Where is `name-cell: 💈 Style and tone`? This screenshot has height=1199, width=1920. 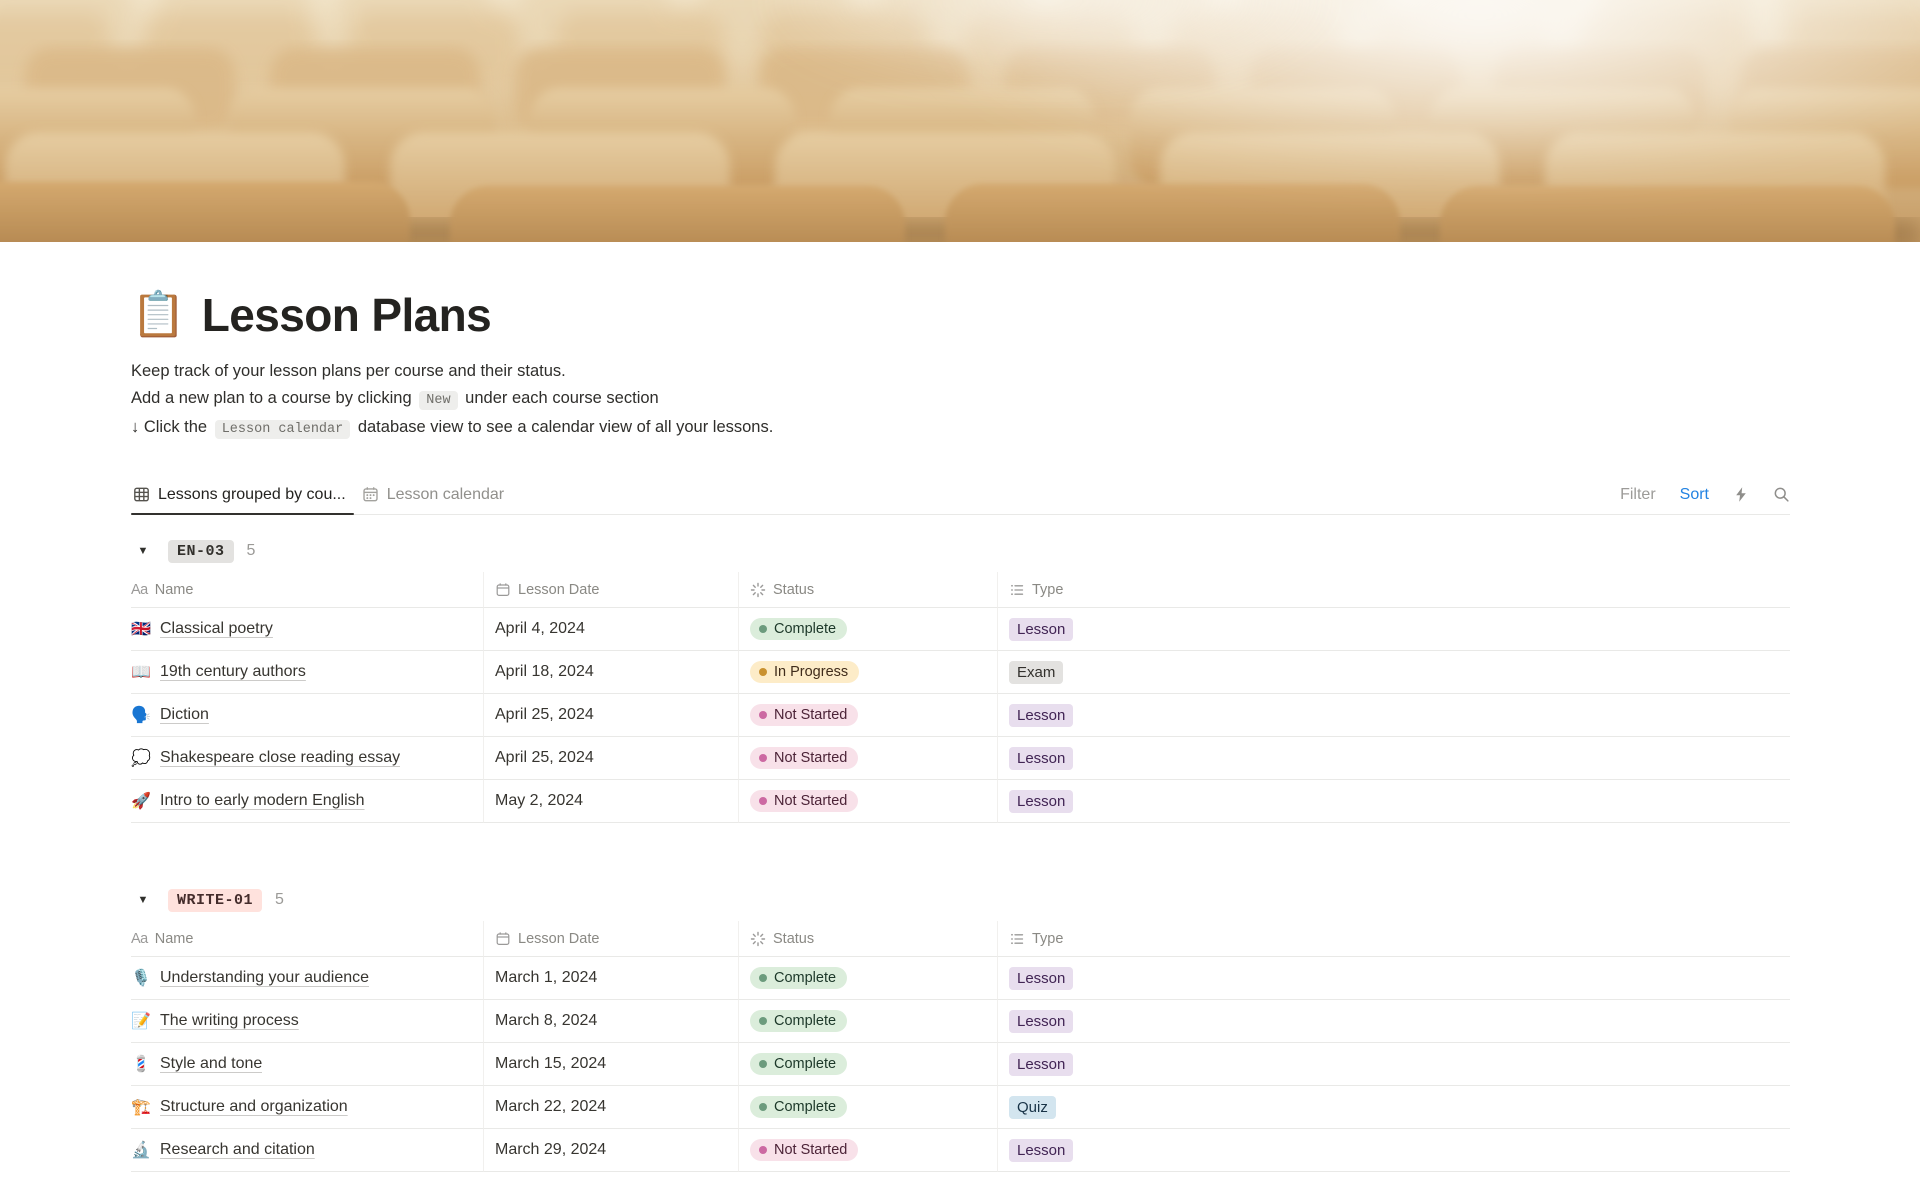
name-cell: 💈 Style and tone is located at coordinates (307, 1064).